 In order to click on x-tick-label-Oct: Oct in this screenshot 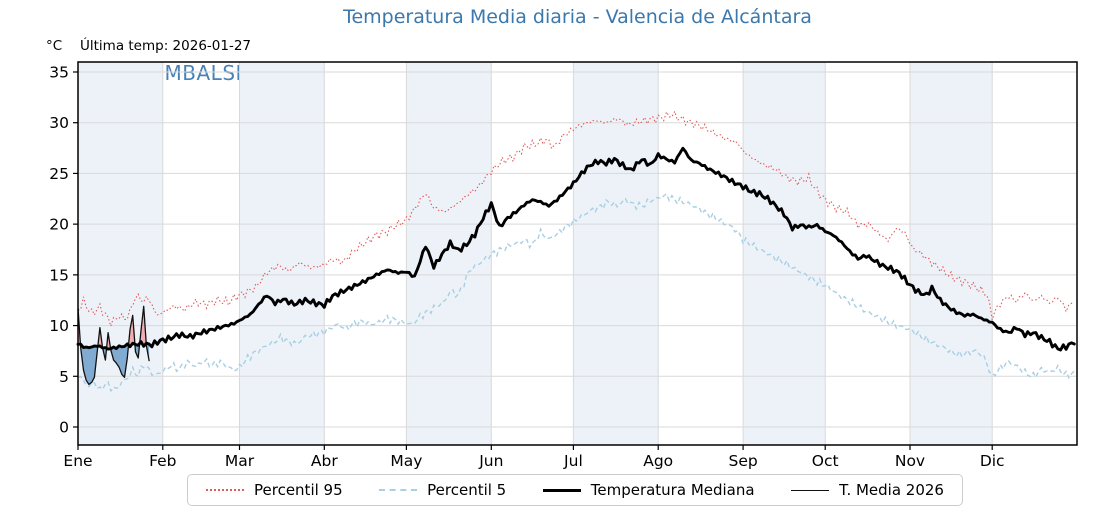, I will do `click(825, 461)`.